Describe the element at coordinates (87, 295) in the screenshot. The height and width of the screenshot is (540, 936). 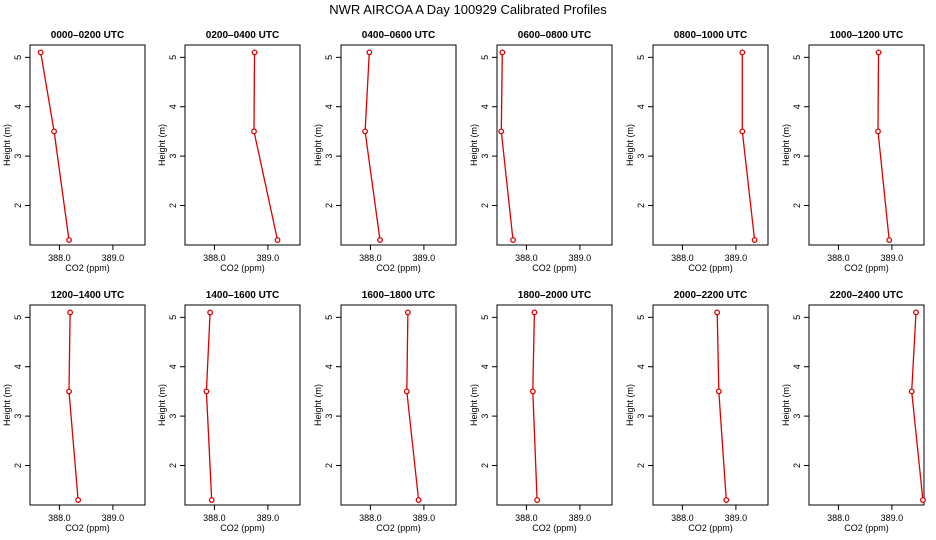
I see `panel-title: 1200–1400 UTC` at that location.